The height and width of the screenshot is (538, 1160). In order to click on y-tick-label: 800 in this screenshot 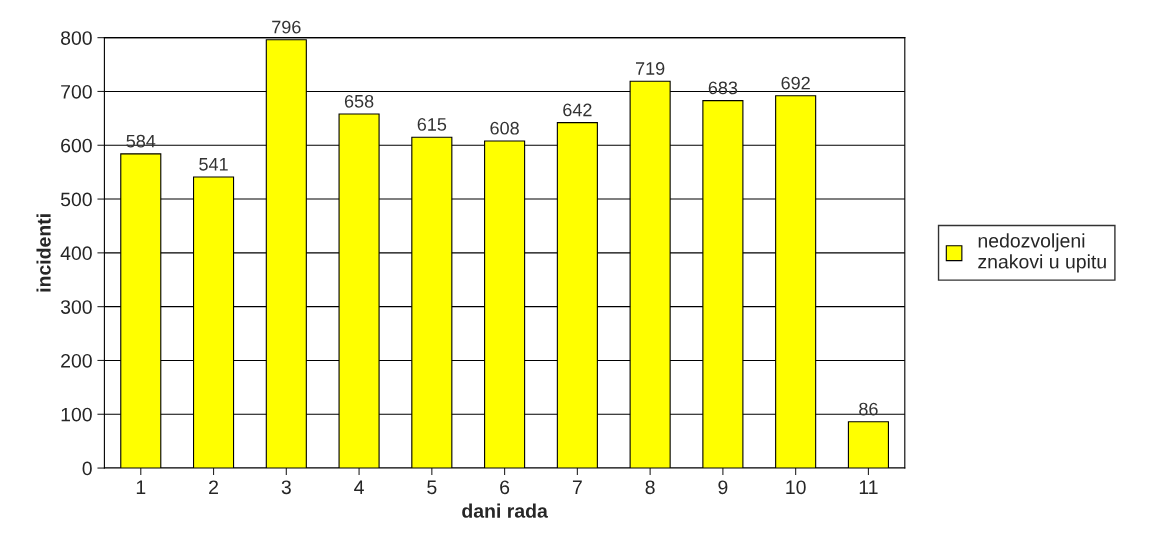, I will do `click(76, 38)`.